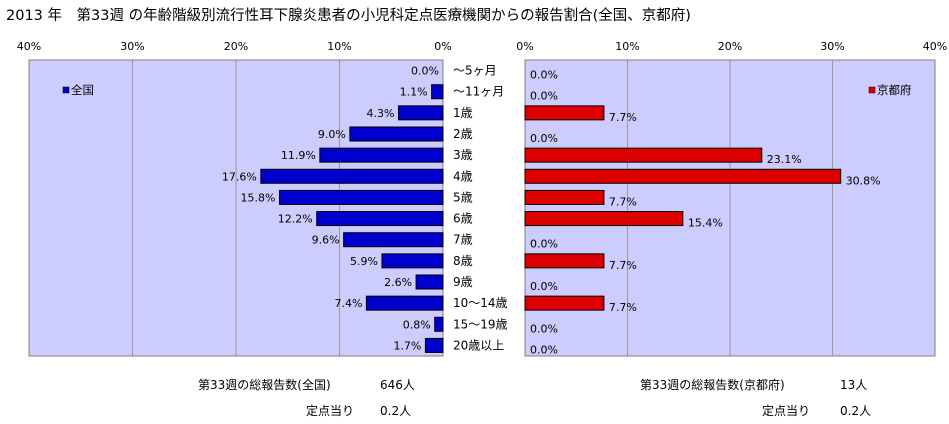 The height and width of the screenshot is (424, 949). What do you see at coordinates (348, 303) in the screenshot?
I see `national-data-label: 7.4%` at bounding box center [348, 303].